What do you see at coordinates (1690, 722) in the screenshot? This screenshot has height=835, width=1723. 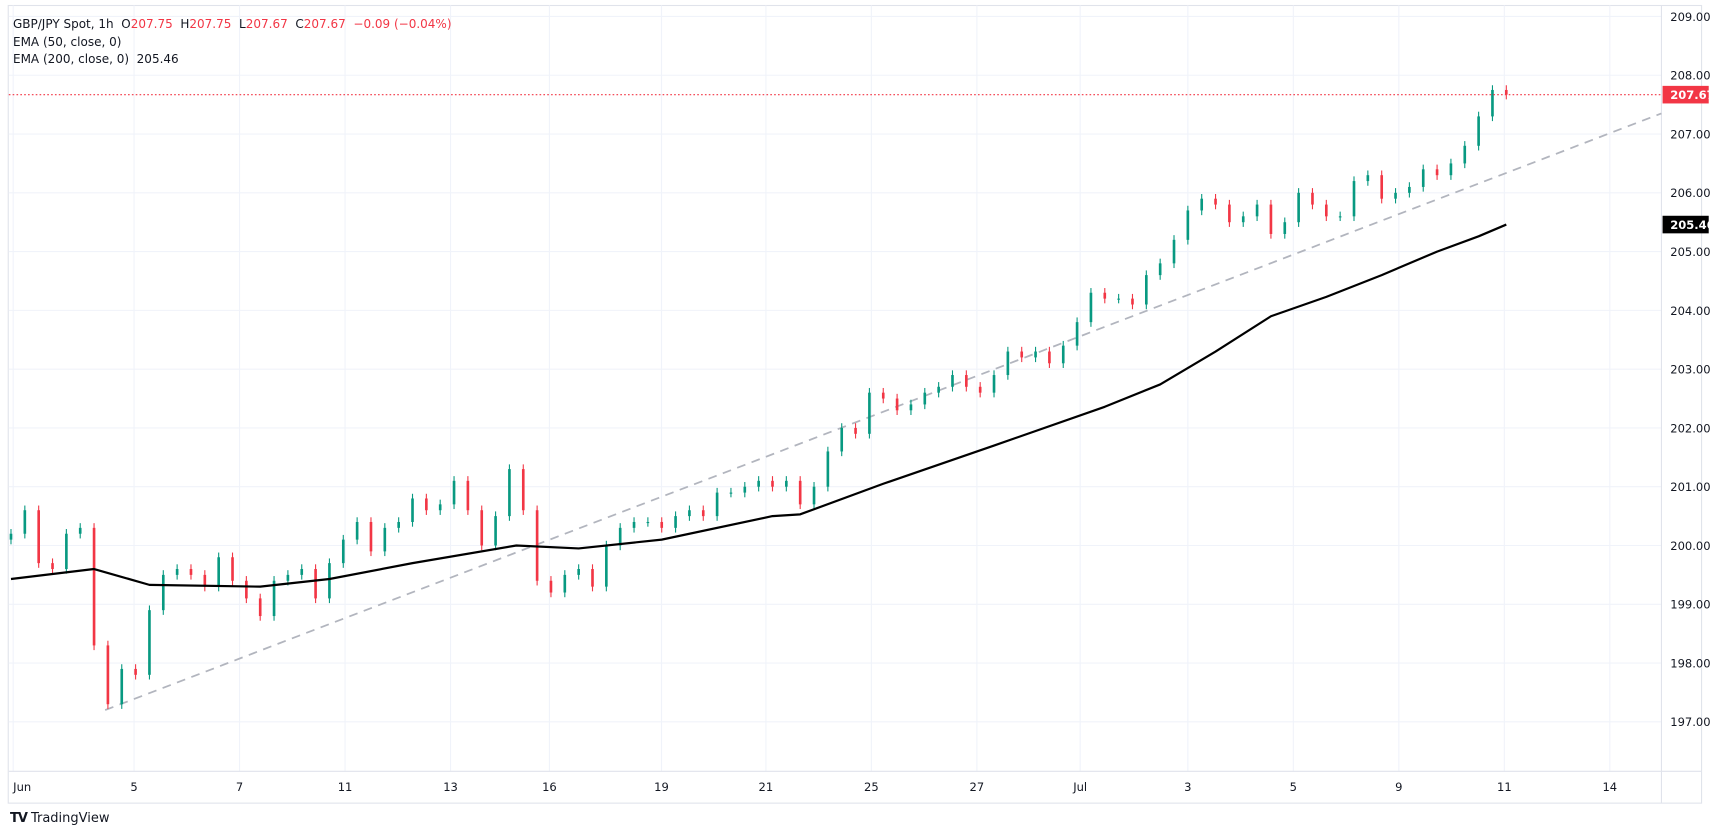 I see `price-tick-label: 197.00` at bounding box center [1690, 722].